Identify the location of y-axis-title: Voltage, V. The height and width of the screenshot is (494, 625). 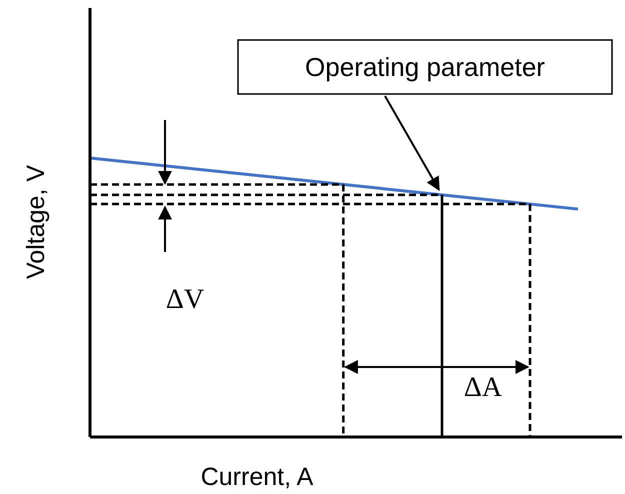
(36, 221).